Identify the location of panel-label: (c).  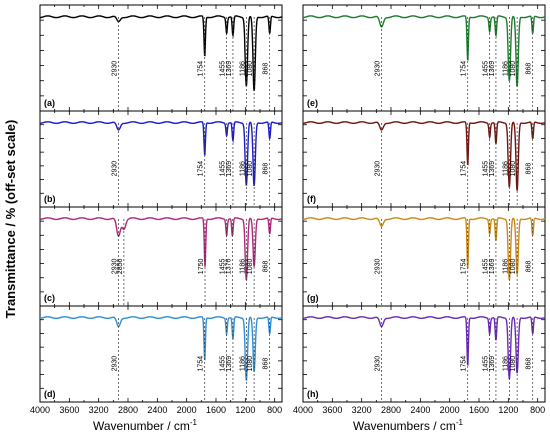
(49, 298).